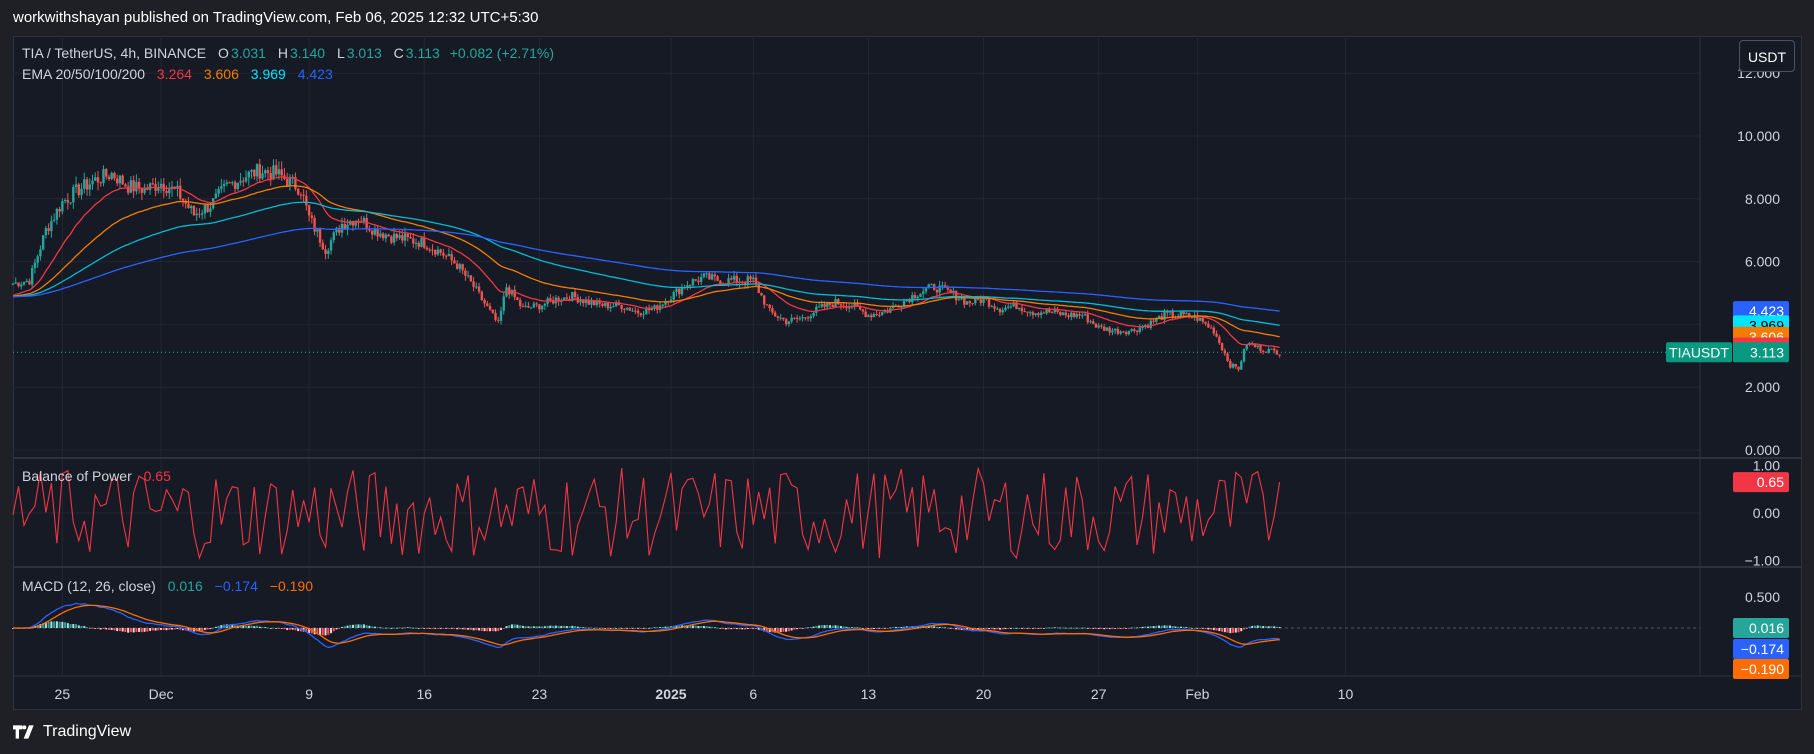 This screenshot has width=1814, height=754. Describe the element at coordinates (1758, 136) in the screenshot. I see `y-tick-label: 10.000` at that location.